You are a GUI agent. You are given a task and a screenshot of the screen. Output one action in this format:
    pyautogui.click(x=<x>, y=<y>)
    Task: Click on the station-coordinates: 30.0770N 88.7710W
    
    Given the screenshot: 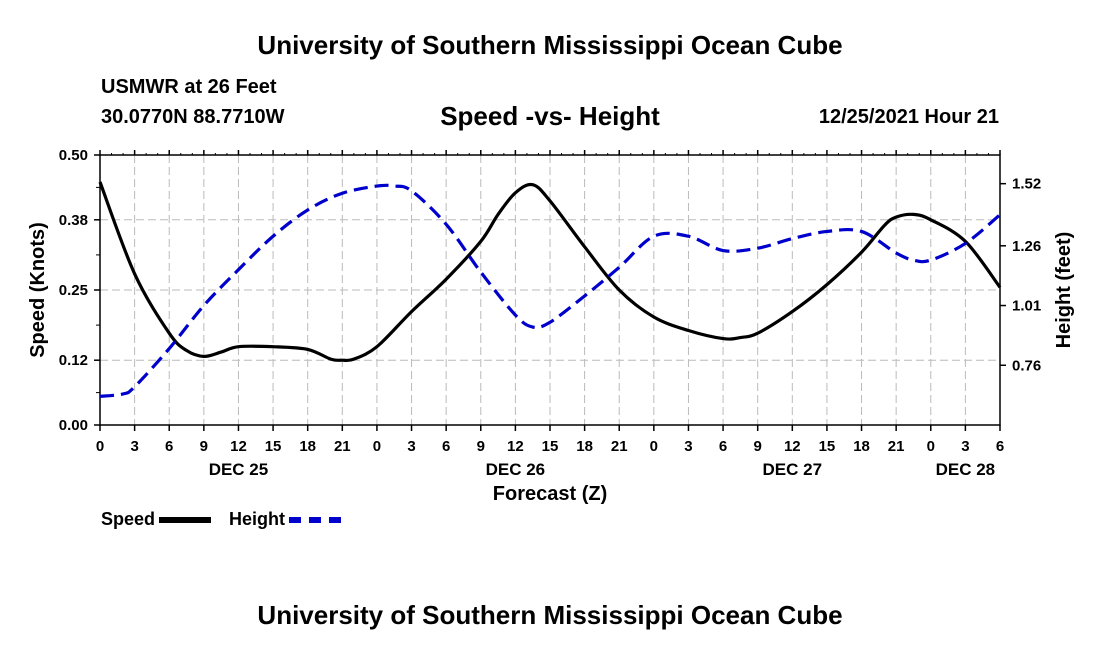 What is the action you would take?
    pyautogui.click(x=193, y=117)
    